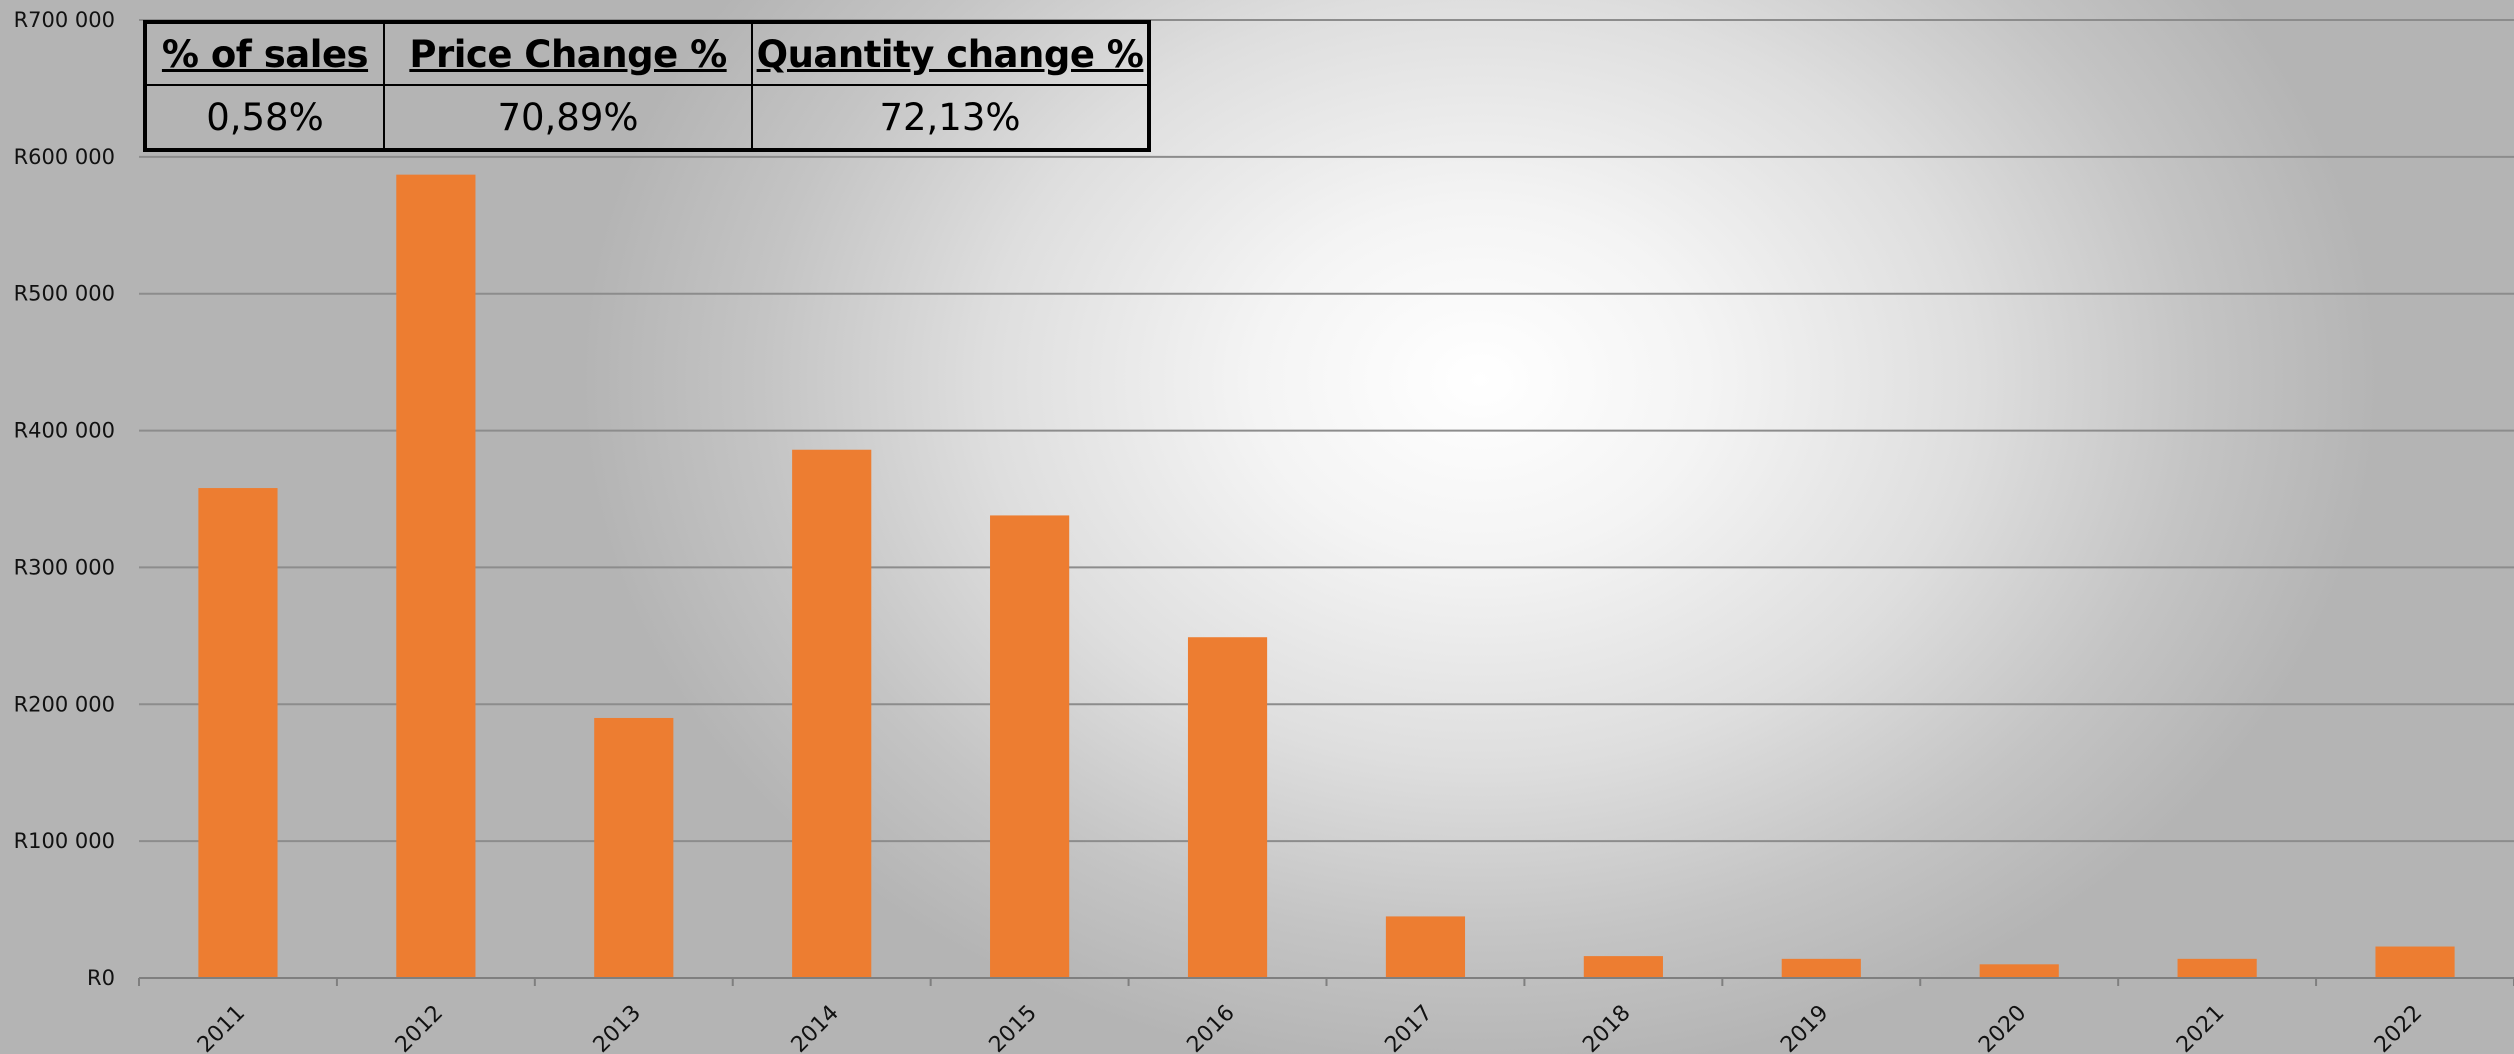 The image size is (2514, 1054). Describe the element at coordinates (1211, 1027) in the screenshot. I see `x-tick-label: 2016` at that location.